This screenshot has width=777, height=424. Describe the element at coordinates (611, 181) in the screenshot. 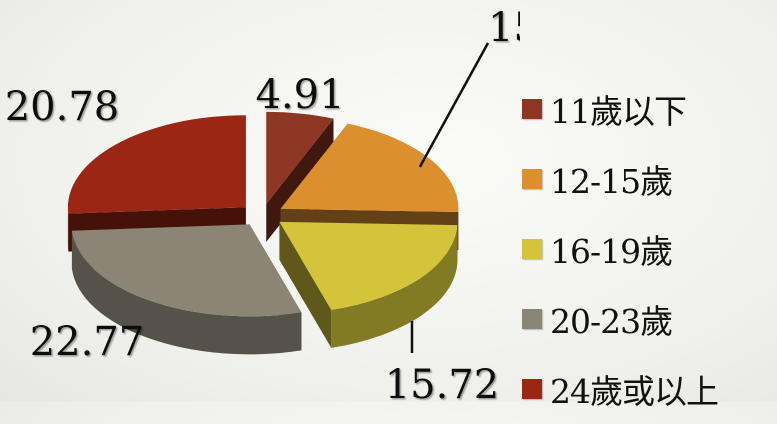

I see `legend-label-2: 12-15歲` at that location.